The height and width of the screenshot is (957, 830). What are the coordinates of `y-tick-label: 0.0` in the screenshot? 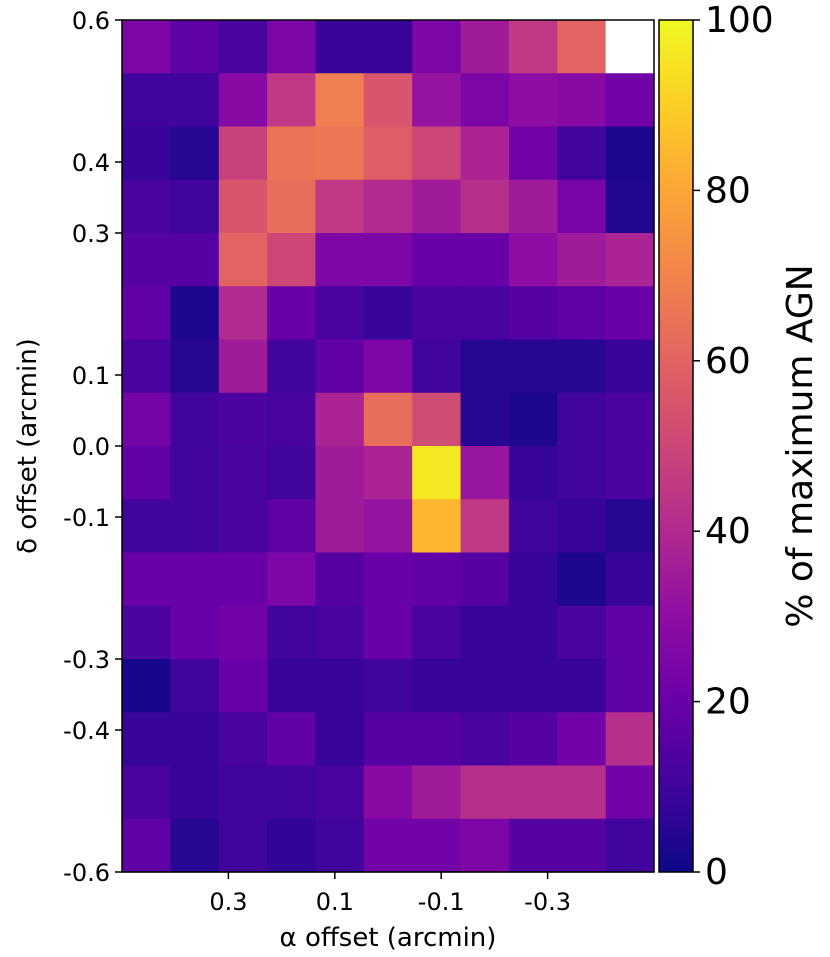 It's located at (91, 447).